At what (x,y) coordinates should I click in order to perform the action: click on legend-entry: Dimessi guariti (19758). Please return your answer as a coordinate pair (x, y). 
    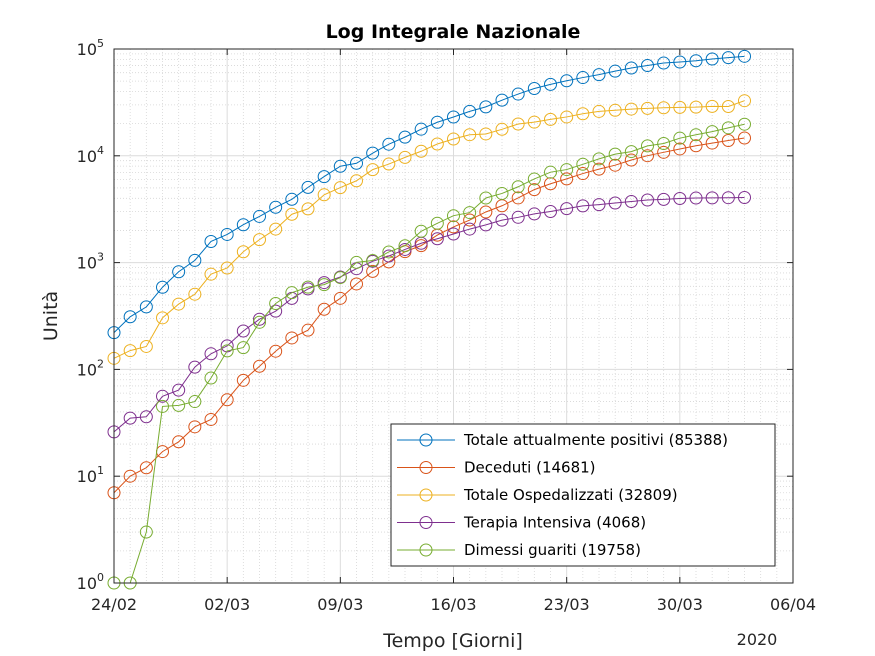
    Looking at the image, I should click on (519, 550).